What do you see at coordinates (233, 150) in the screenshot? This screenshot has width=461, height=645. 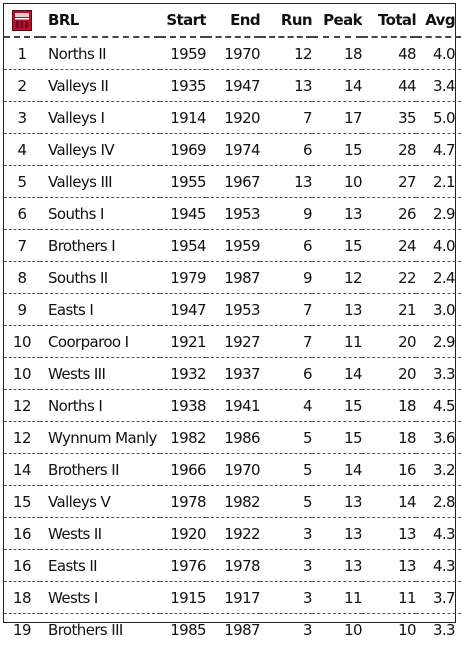 I see `cell-end: 1974` at bounding box center [233, 150].